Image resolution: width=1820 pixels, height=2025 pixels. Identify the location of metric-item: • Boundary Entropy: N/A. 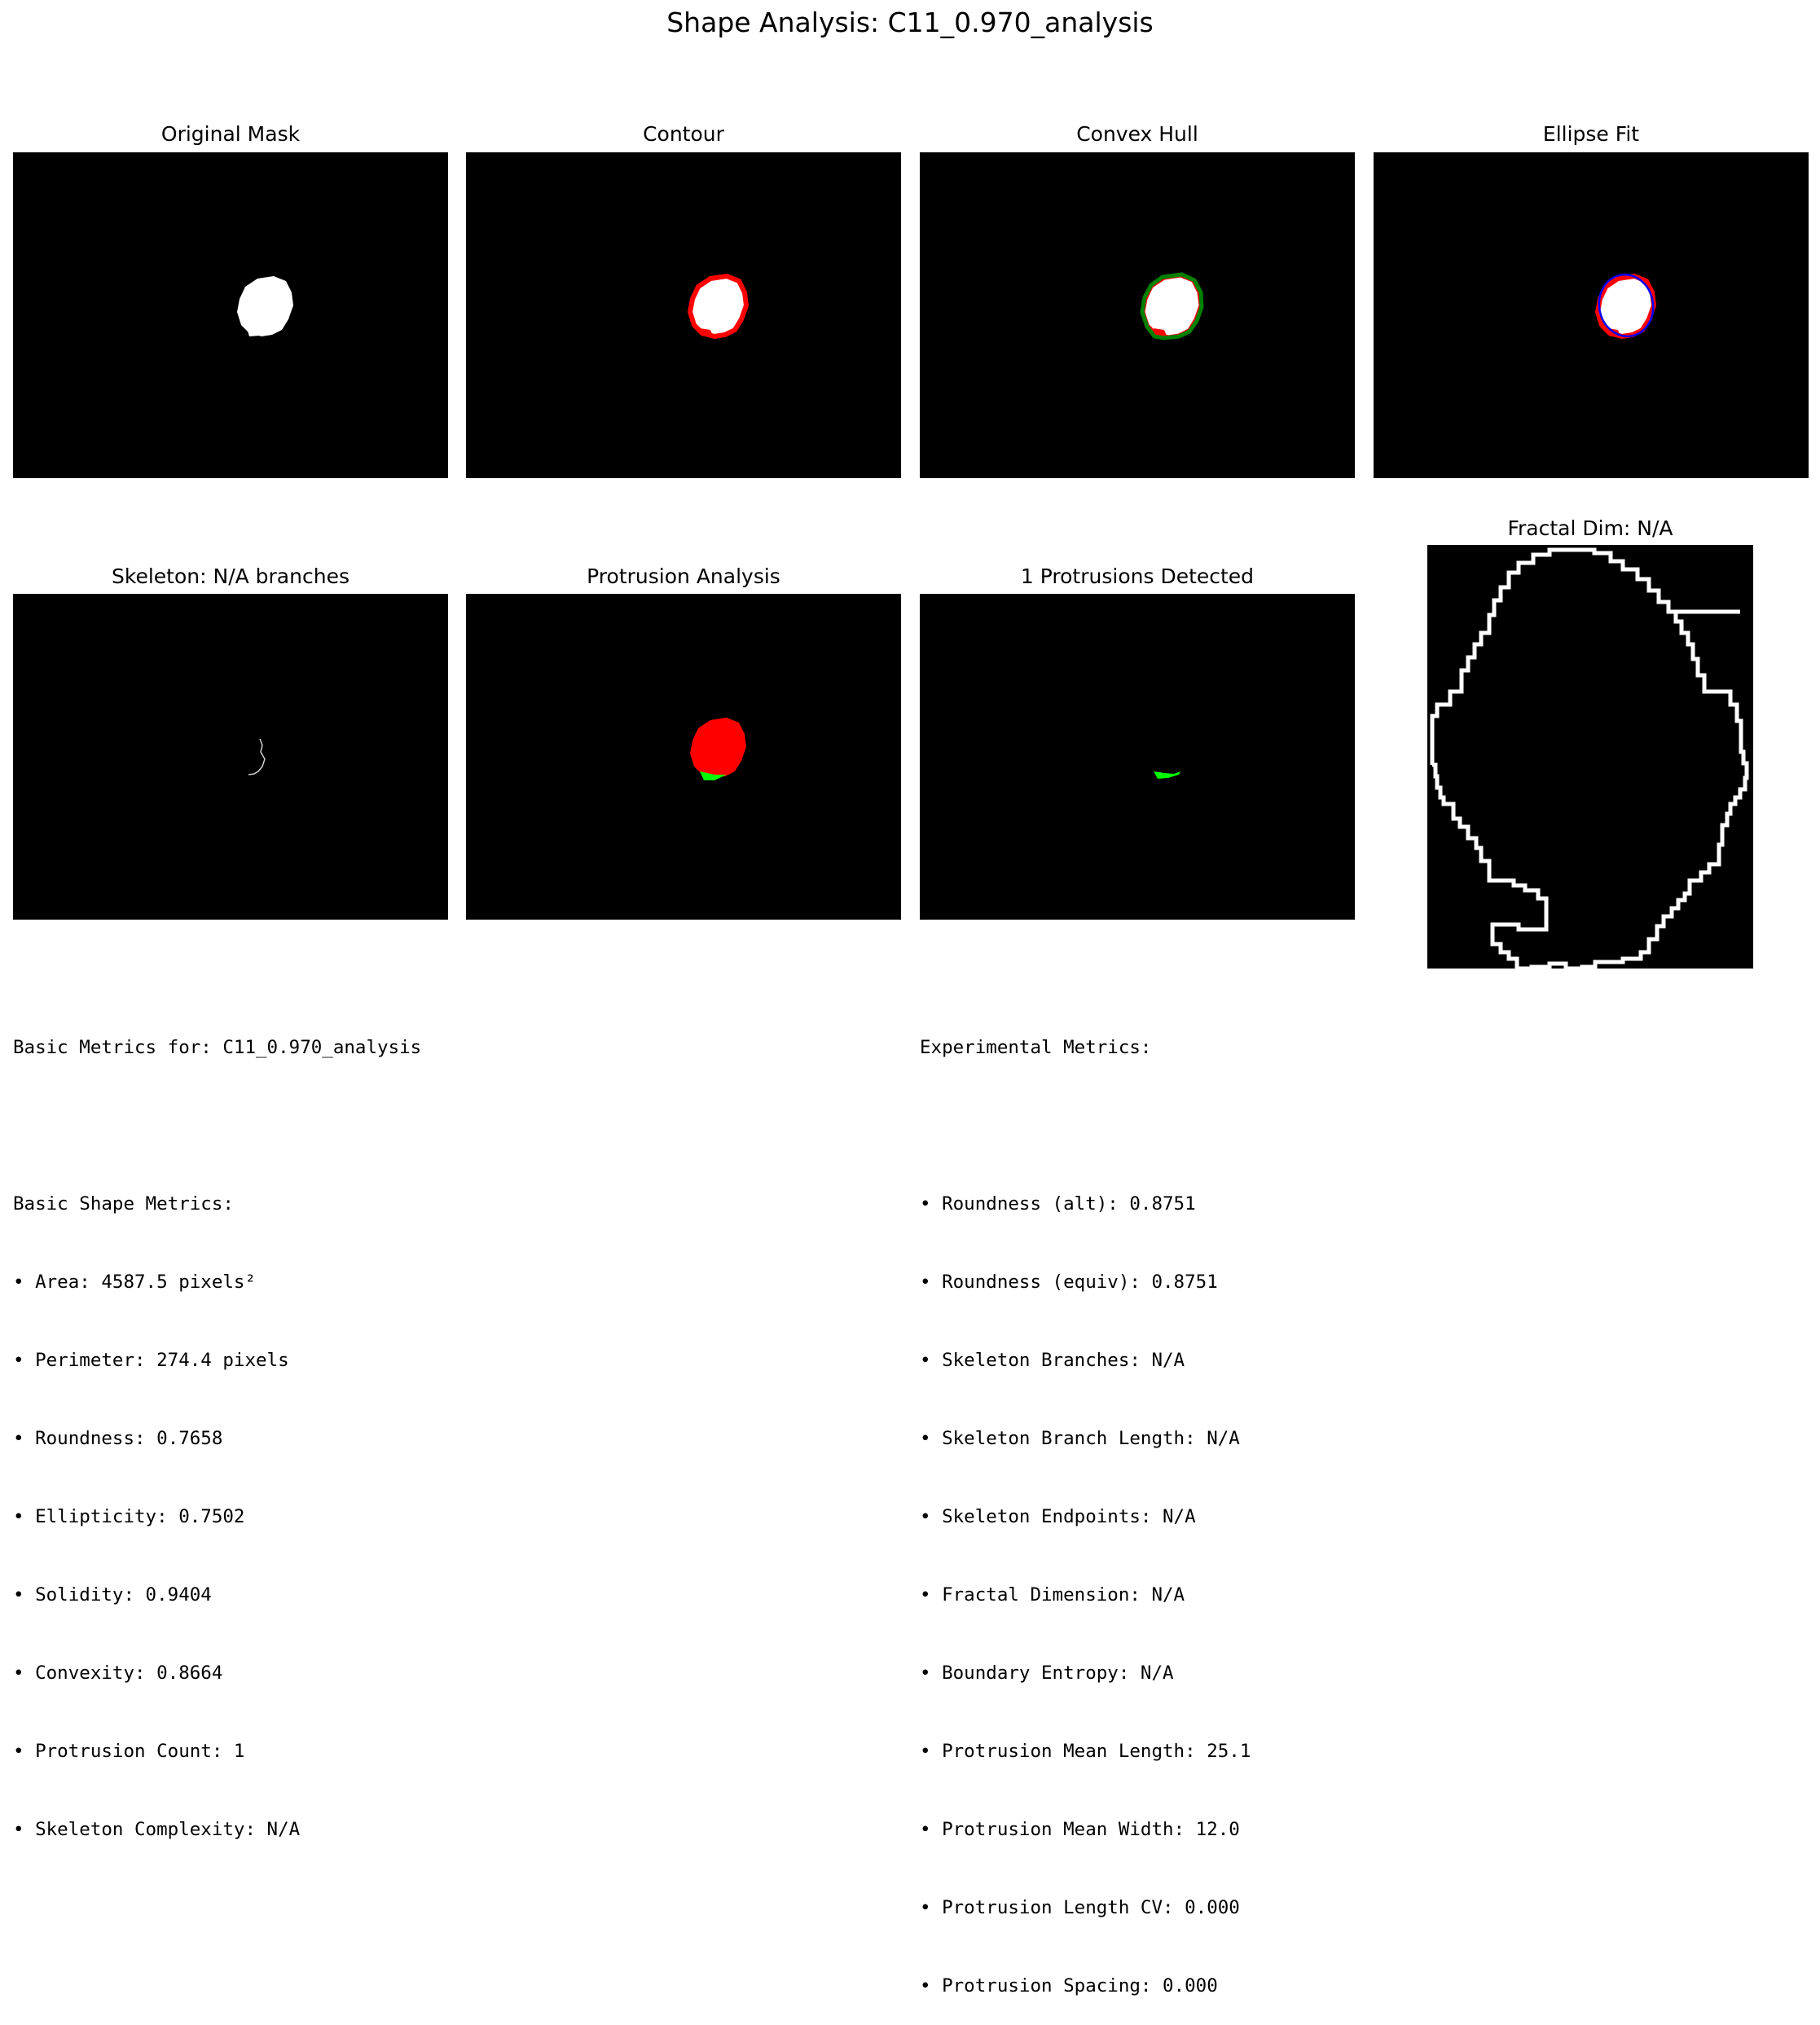
(1047, 1674).